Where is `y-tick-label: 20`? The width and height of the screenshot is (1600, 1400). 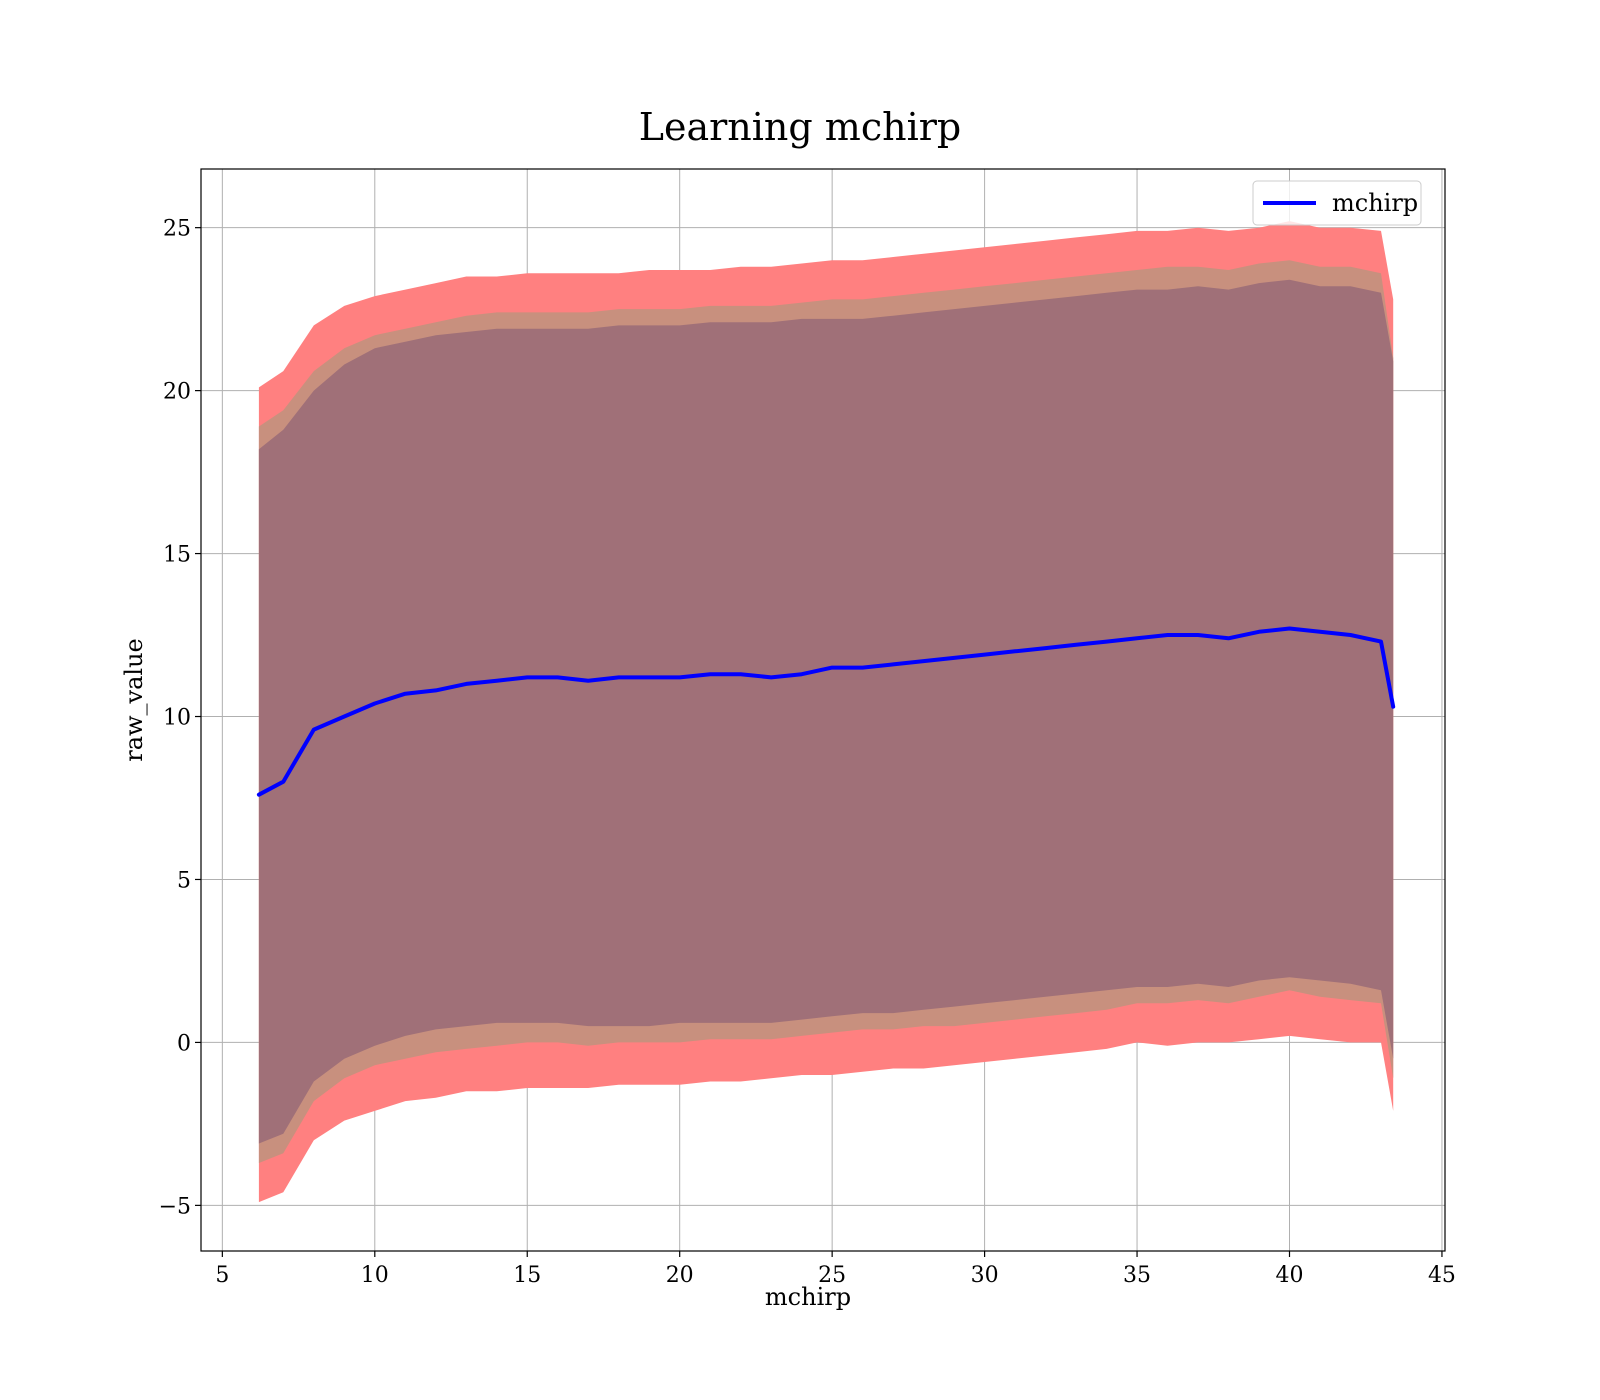 y-tick-label: 20 is located at coordinates (177, 392).